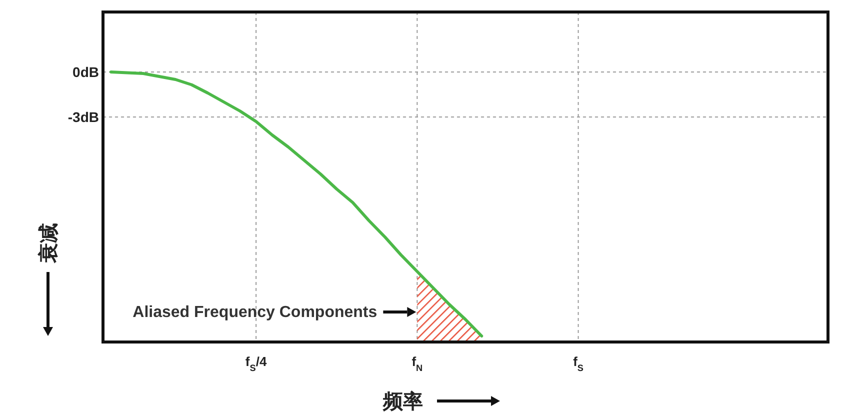  What do you see at coordinates (48, 243) in the screenshot?
I see `y-axis-title: 衰减` at bounding box center [48, 243].